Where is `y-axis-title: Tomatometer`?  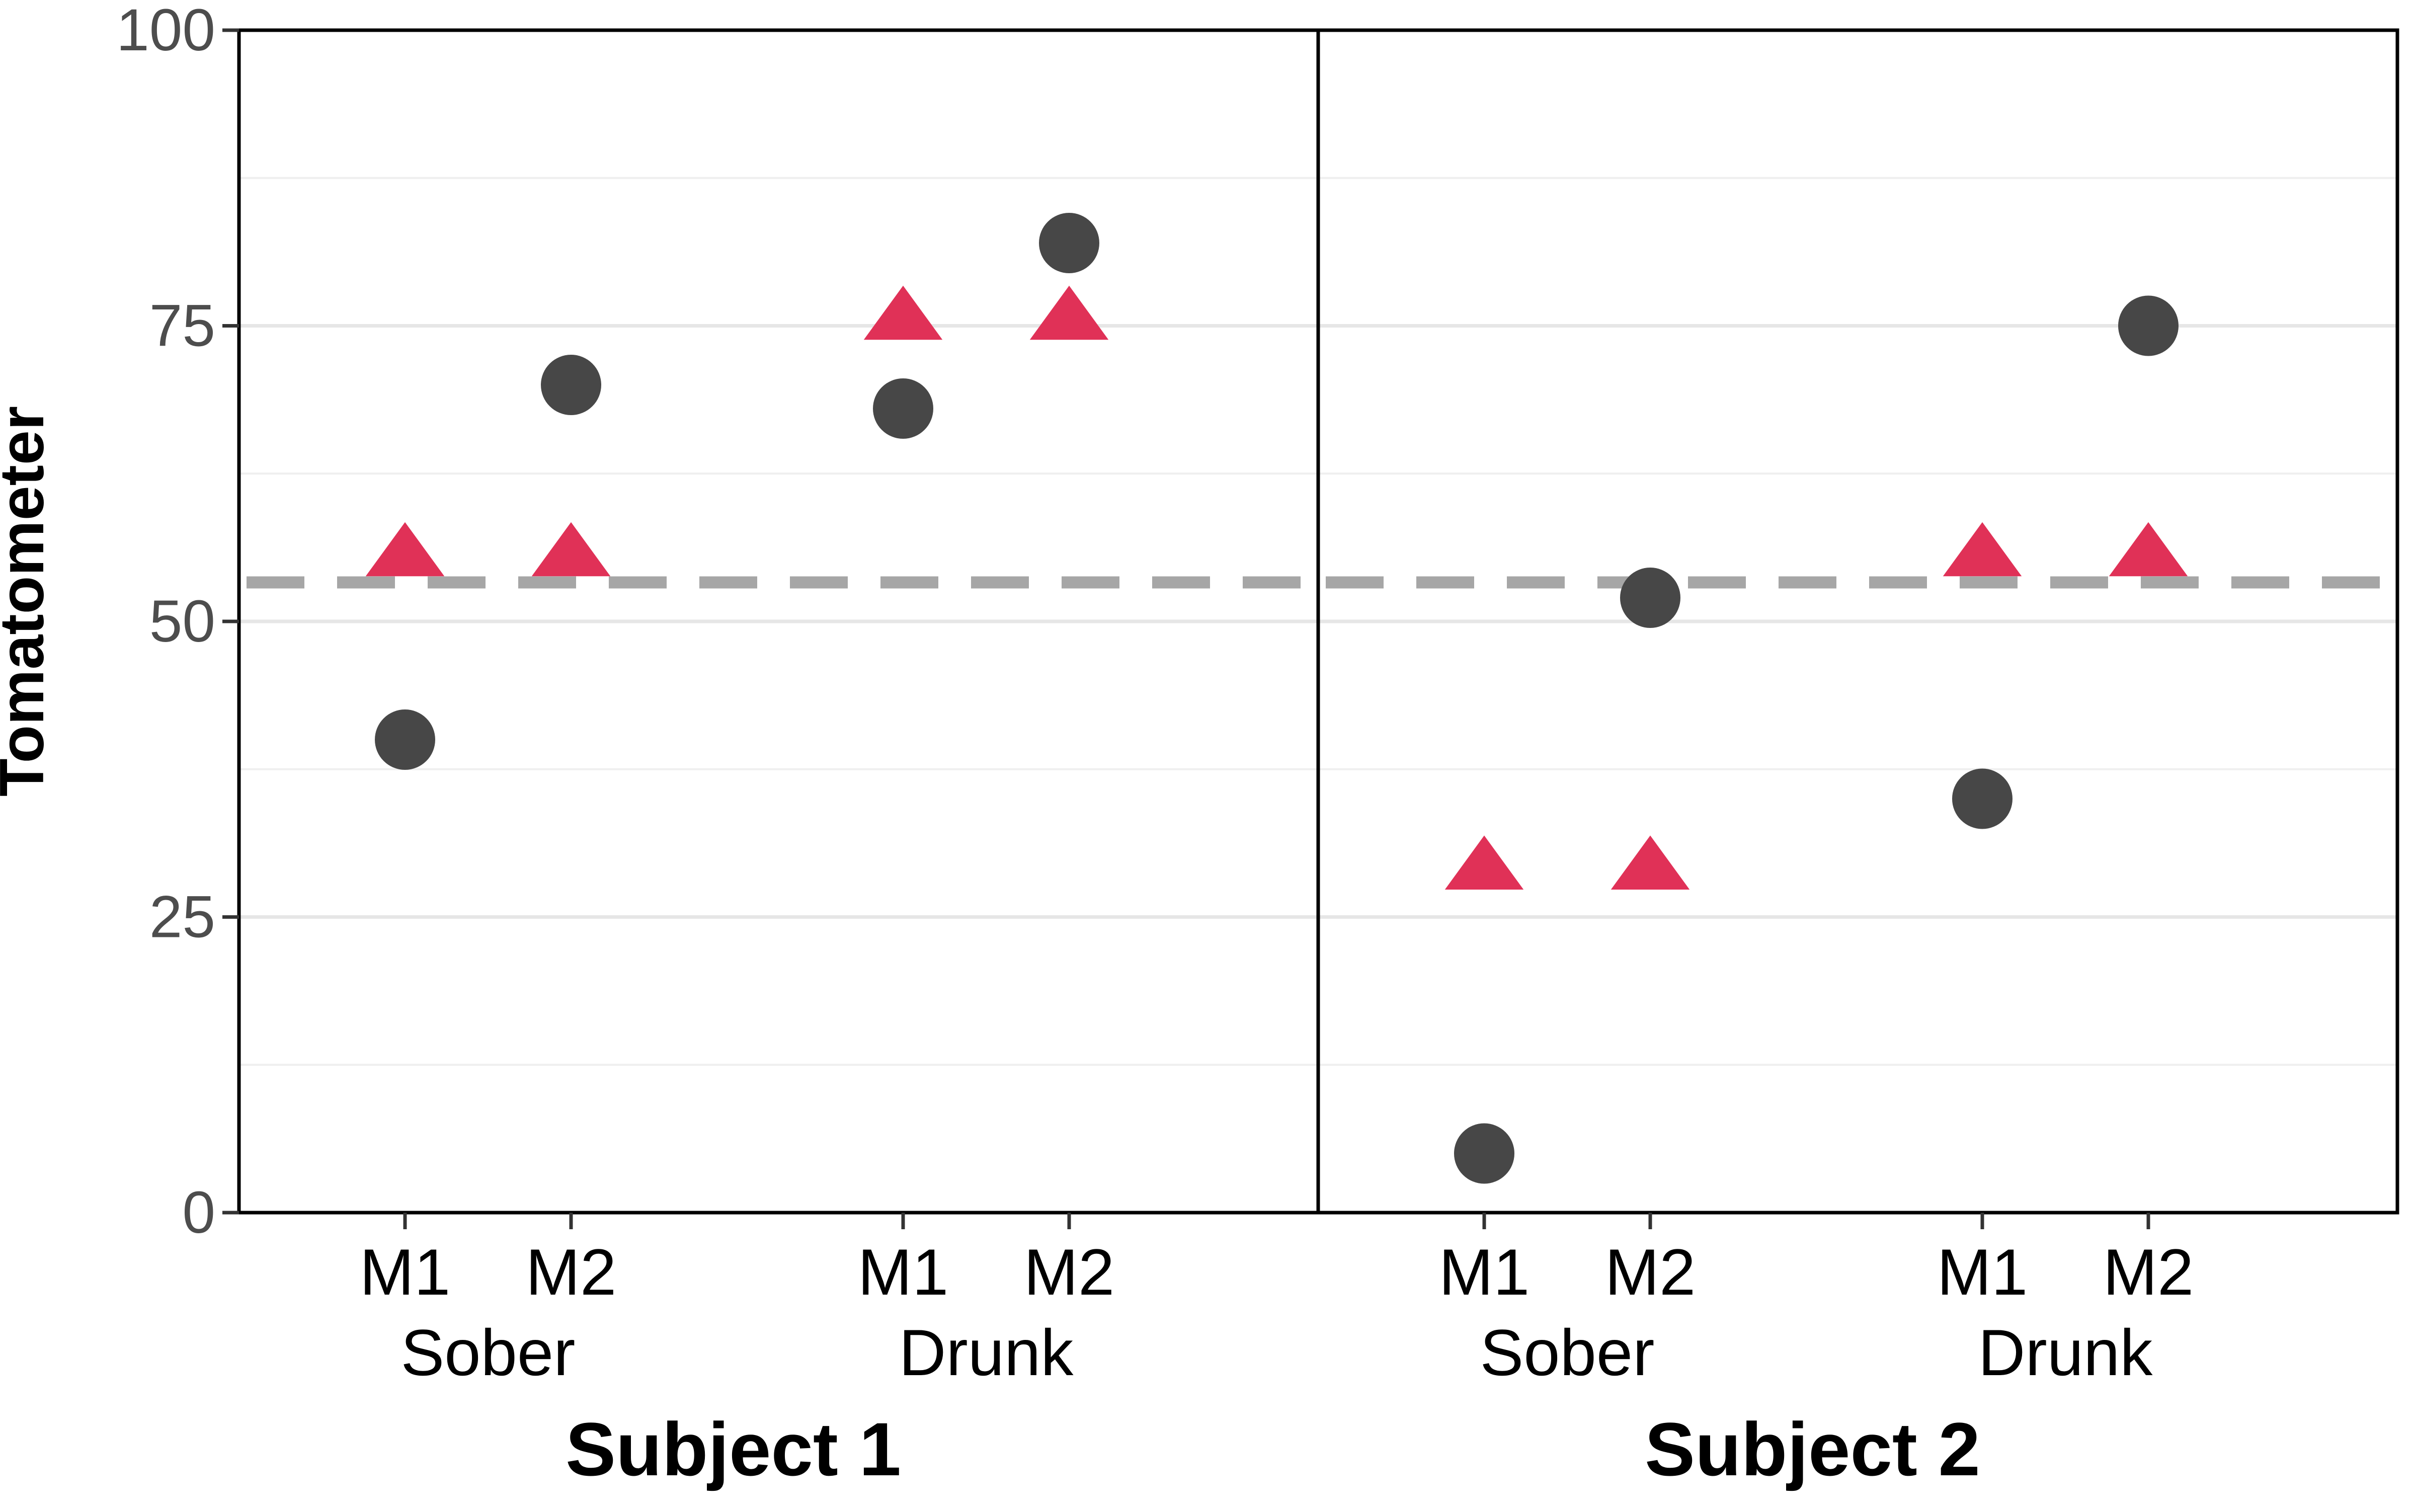 y-axis-title: Tomatometer is located at coordinates (28, 601).